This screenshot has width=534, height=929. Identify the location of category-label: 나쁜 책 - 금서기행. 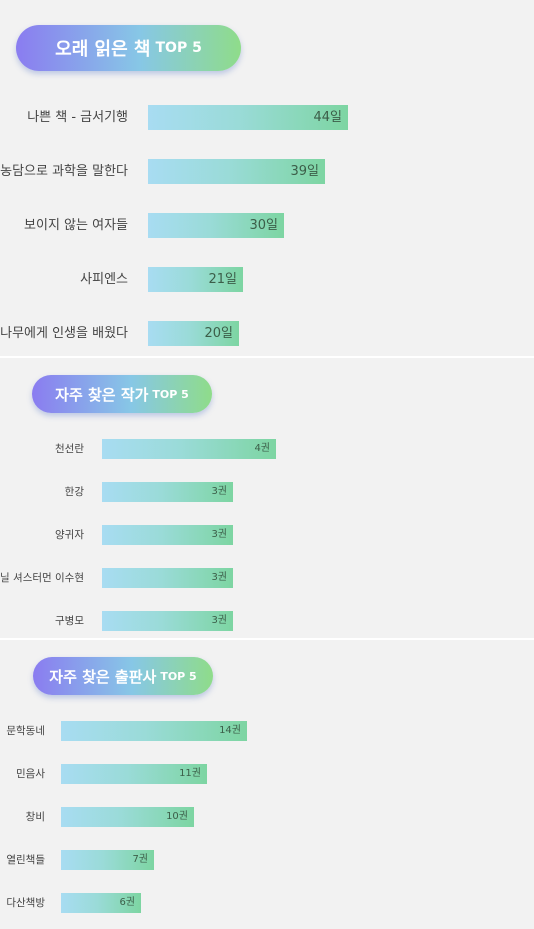
(77, 117).